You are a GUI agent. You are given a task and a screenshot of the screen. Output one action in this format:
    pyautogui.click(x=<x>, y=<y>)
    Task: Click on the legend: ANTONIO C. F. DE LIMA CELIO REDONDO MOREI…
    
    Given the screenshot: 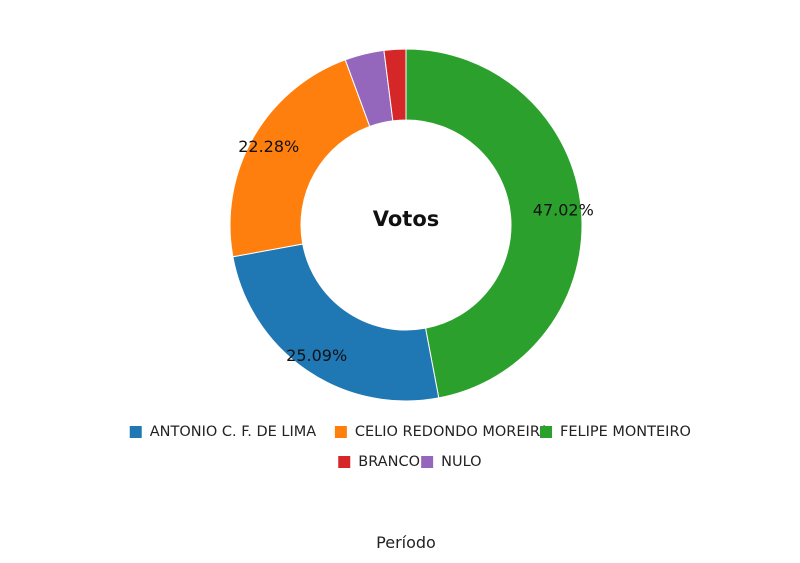 What is the action you would take?
    pyautogui.click(x=410, y=447)
    